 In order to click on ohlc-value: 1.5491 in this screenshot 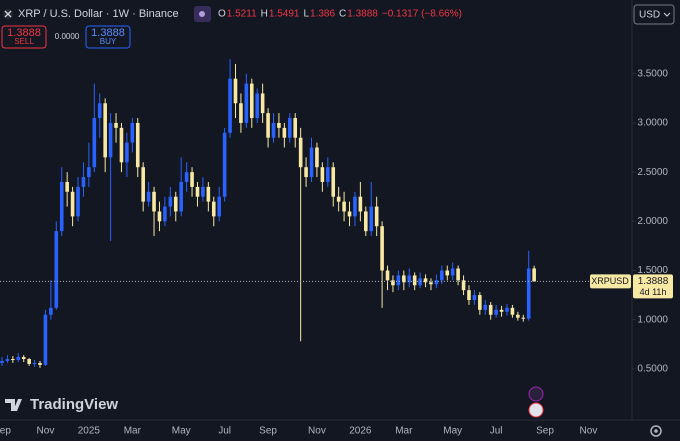, I will do `click(284, 14)`.